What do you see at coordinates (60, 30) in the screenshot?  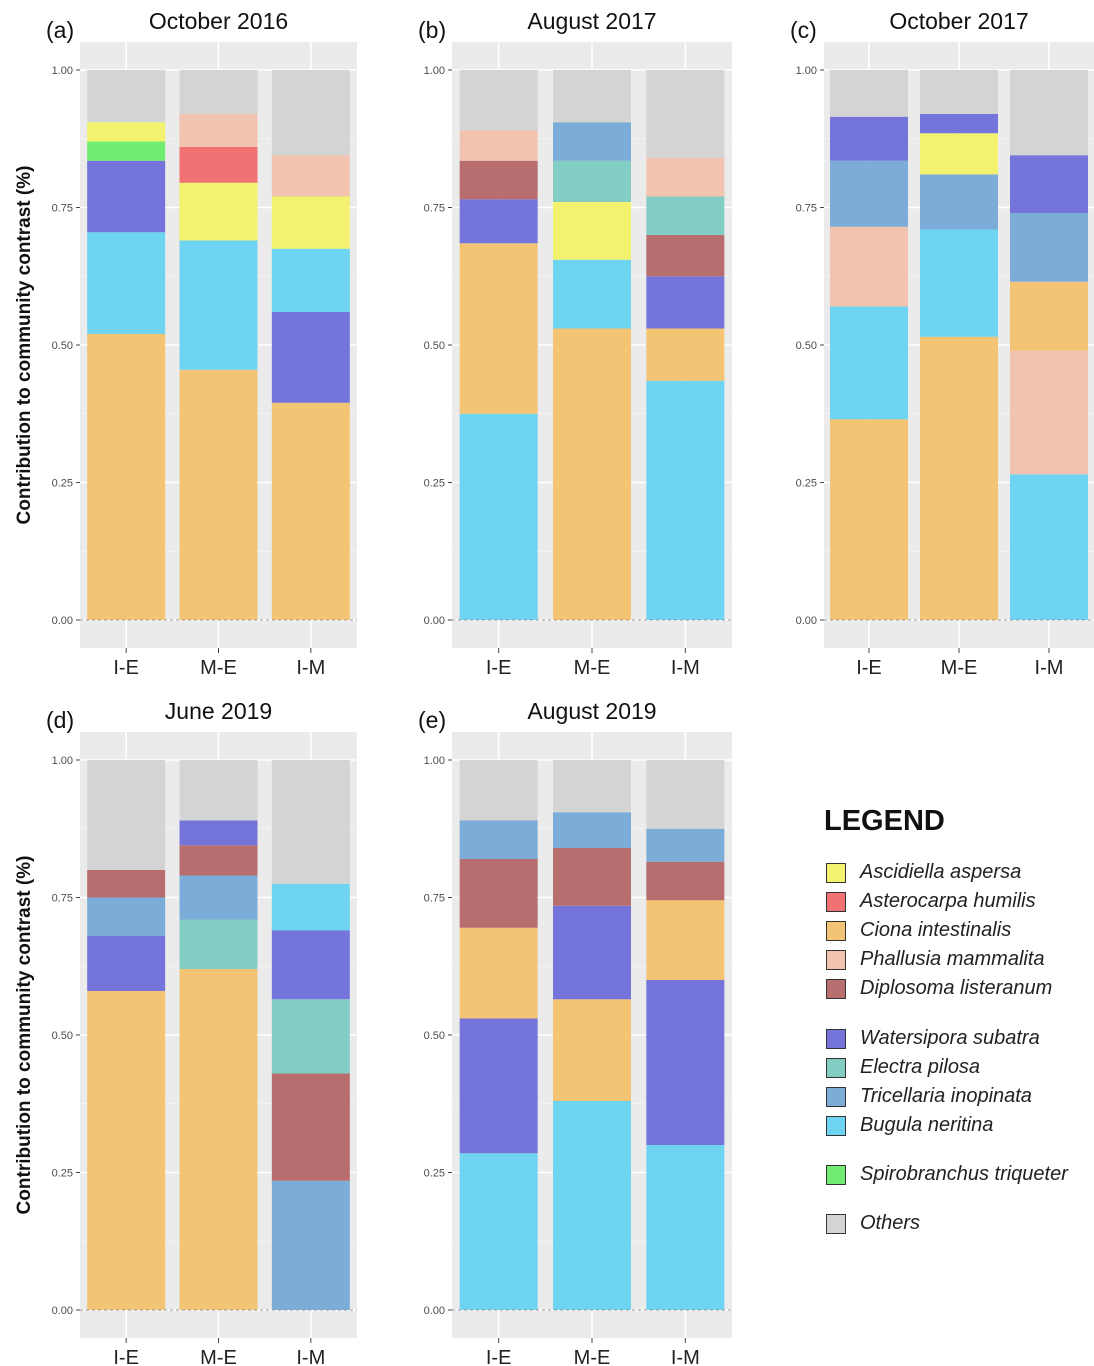 I see `panel-letter: (a)` at bounding box center [60, 30].